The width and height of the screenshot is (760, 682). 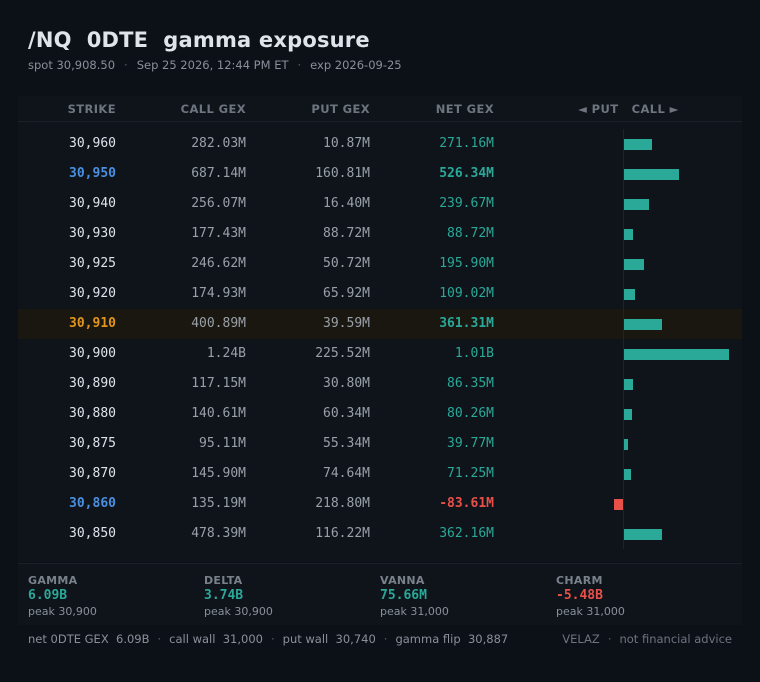 What do you see at coordinates (223, 580) in the screenshot?
I see `stat-label: DELTA` at bounding box center [223, 580].